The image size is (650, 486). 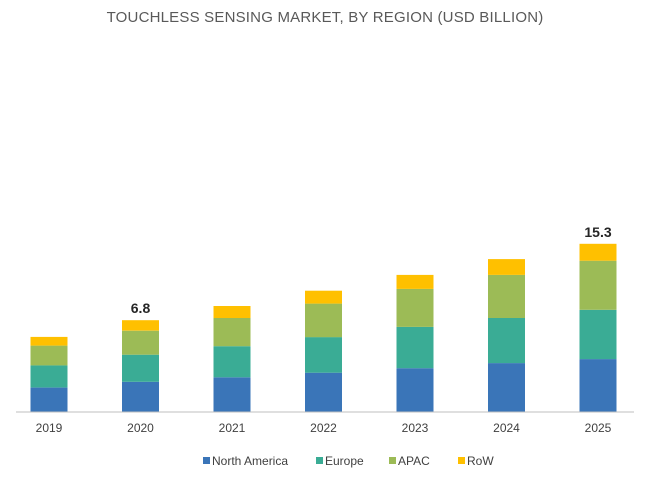 I want to click on data-label-2020: 6.8, so click(x=141, y=308).